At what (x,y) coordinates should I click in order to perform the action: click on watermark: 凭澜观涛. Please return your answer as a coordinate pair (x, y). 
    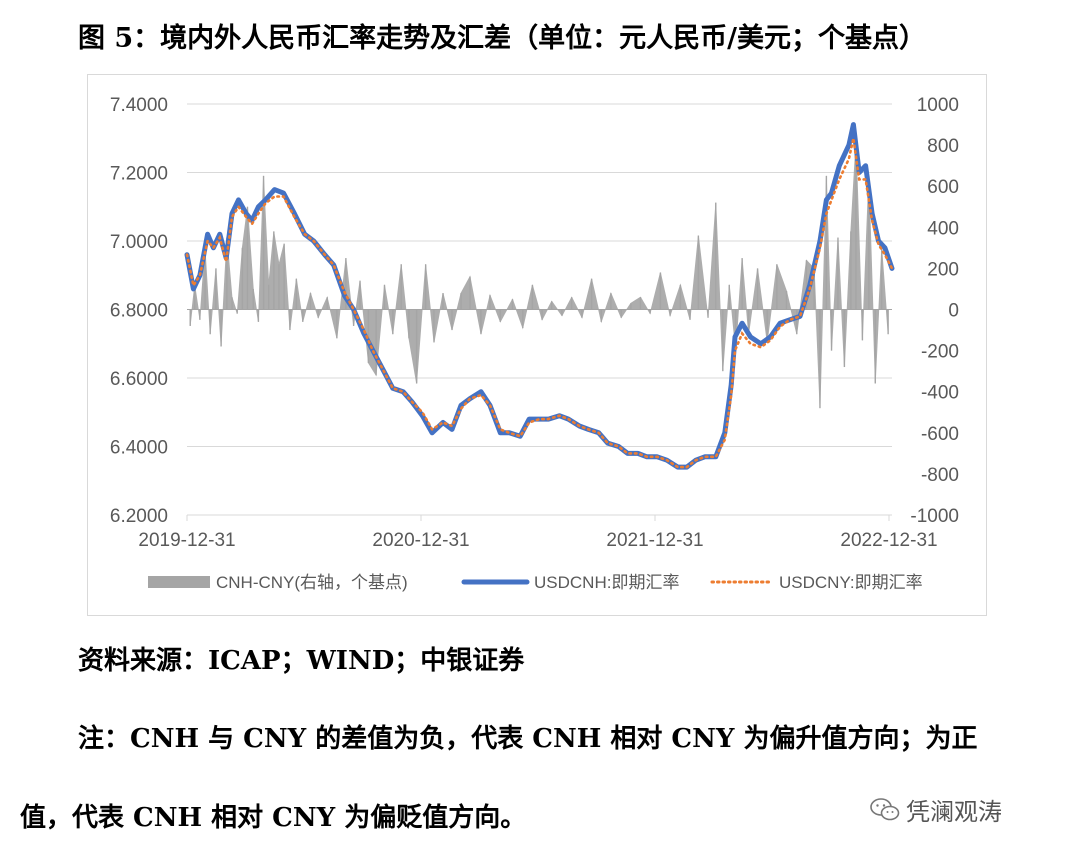
    Looking at the image, I should click on (936, 809).